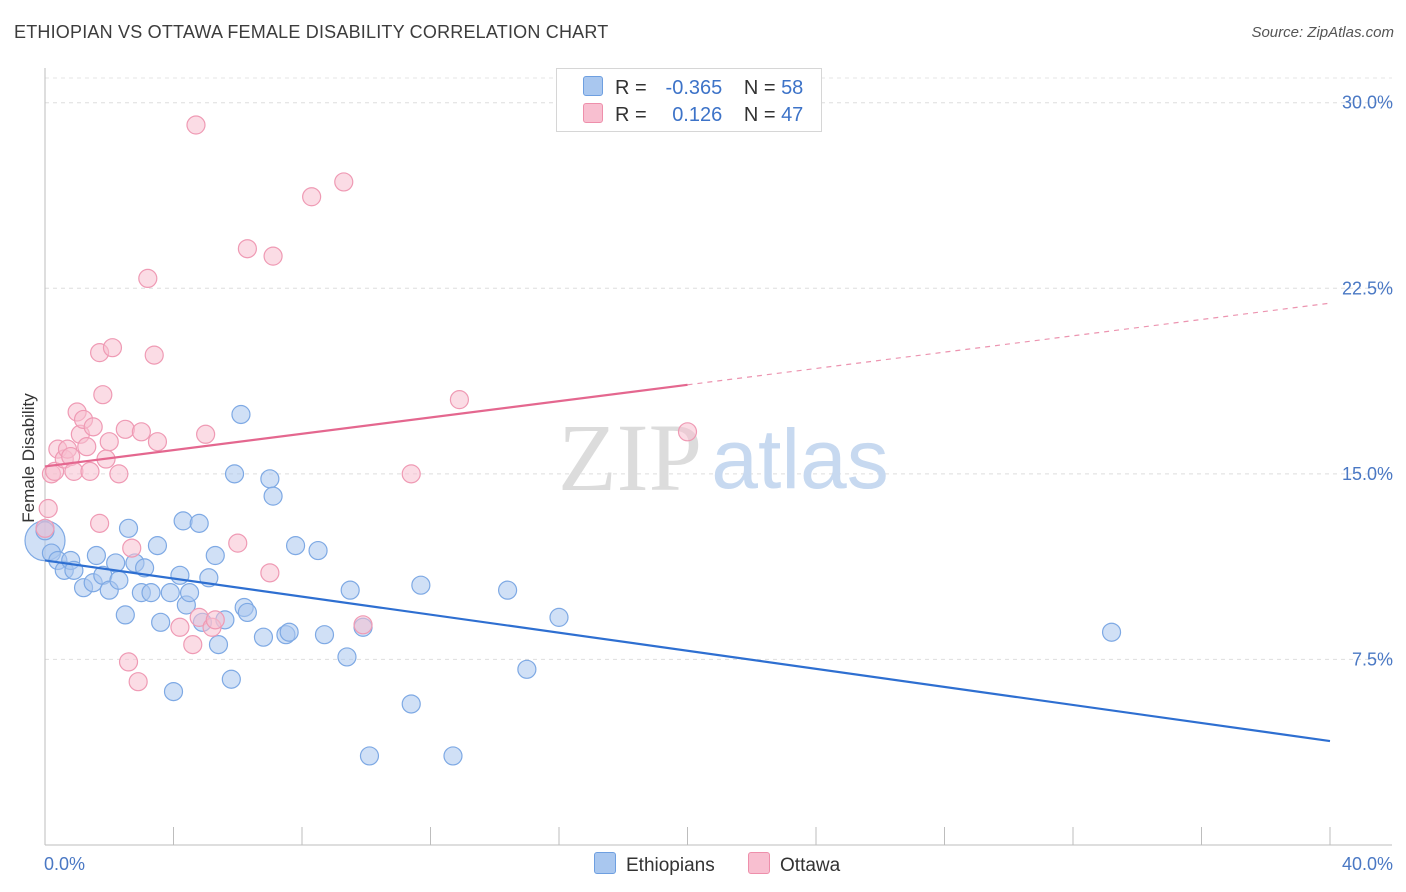 This screenshot has width=1406, height=892. I want to click on legend-r-value: 0.126, so click(697, 115).